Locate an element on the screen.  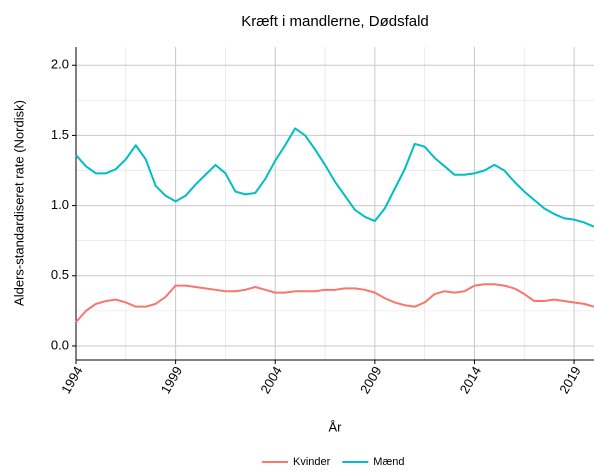
x-tick-label: 2019 is located at coordinates (569, 380).